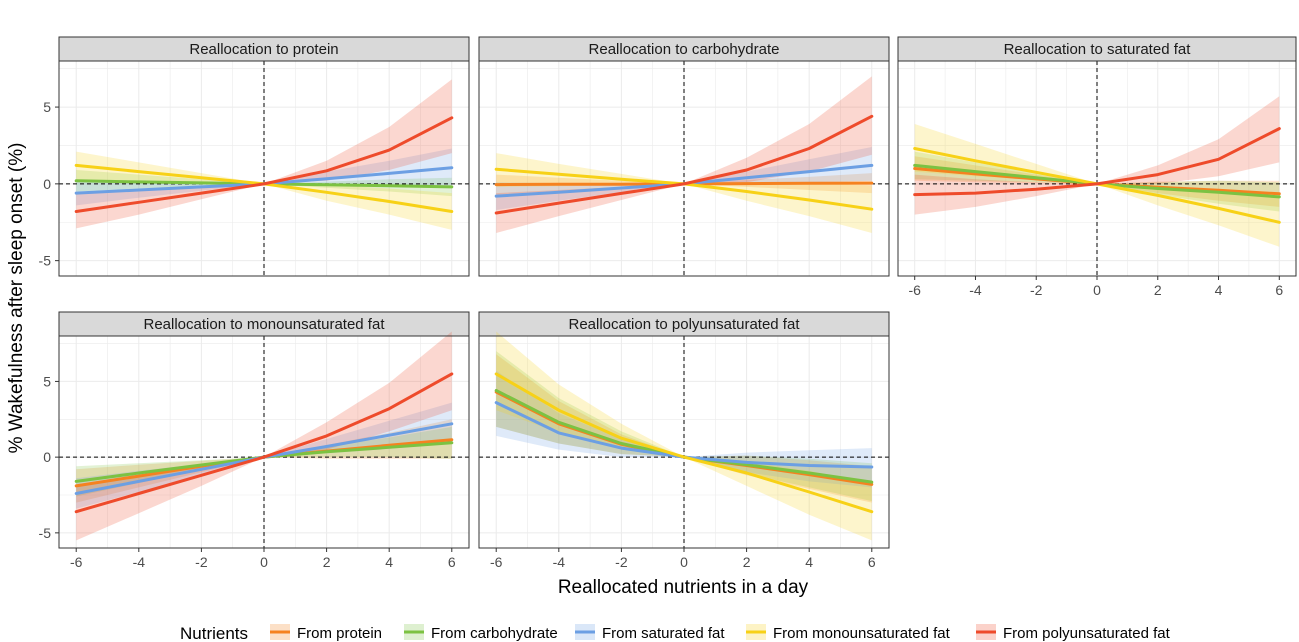 The width and height of the screenshot is (1299, 642). I want to click on legend-label: From saturated fat, so click(663, 633).